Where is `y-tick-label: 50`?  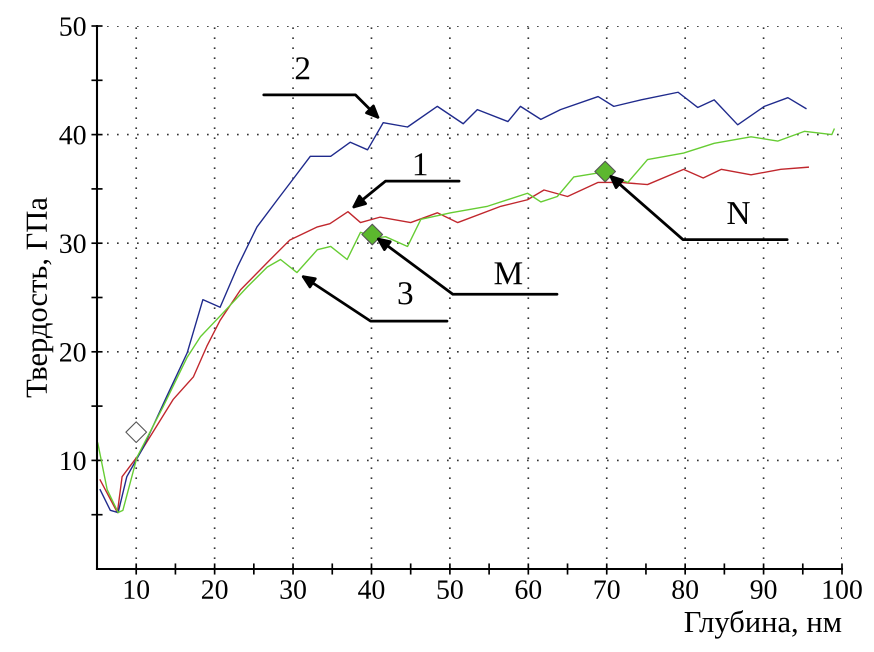 y-tick-label: 50 is located at coordinates (73, 26).